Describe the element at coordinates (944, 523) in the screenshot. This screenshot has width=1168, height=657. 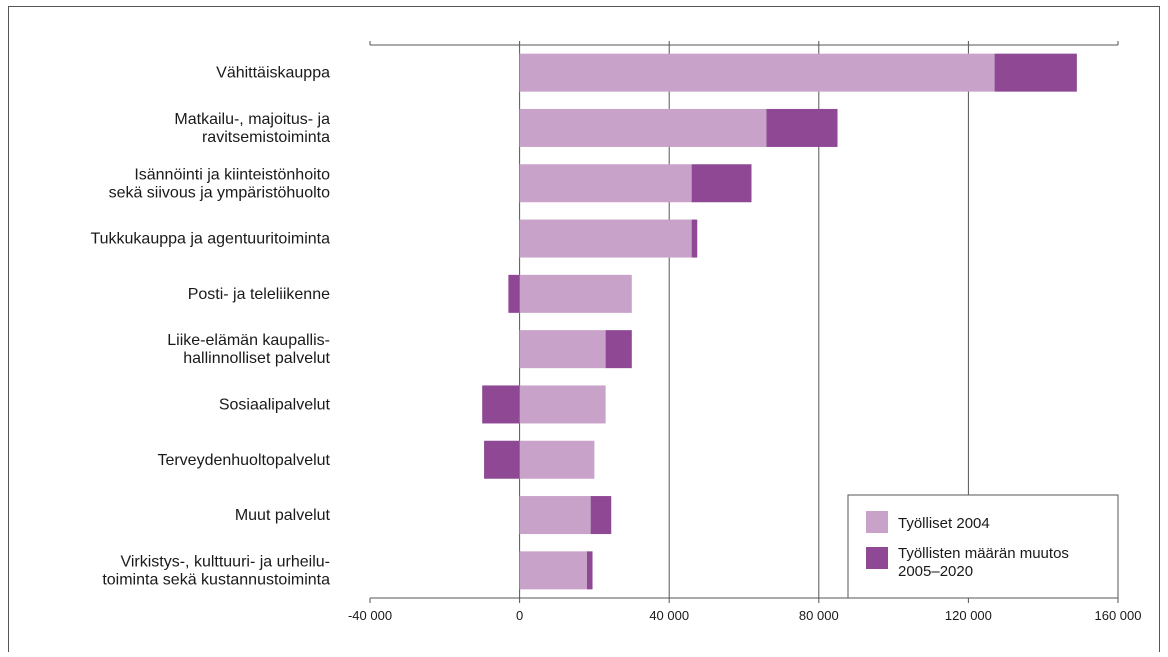
I see `legend-label-employed-2004: Työlliset 2004` at that location.